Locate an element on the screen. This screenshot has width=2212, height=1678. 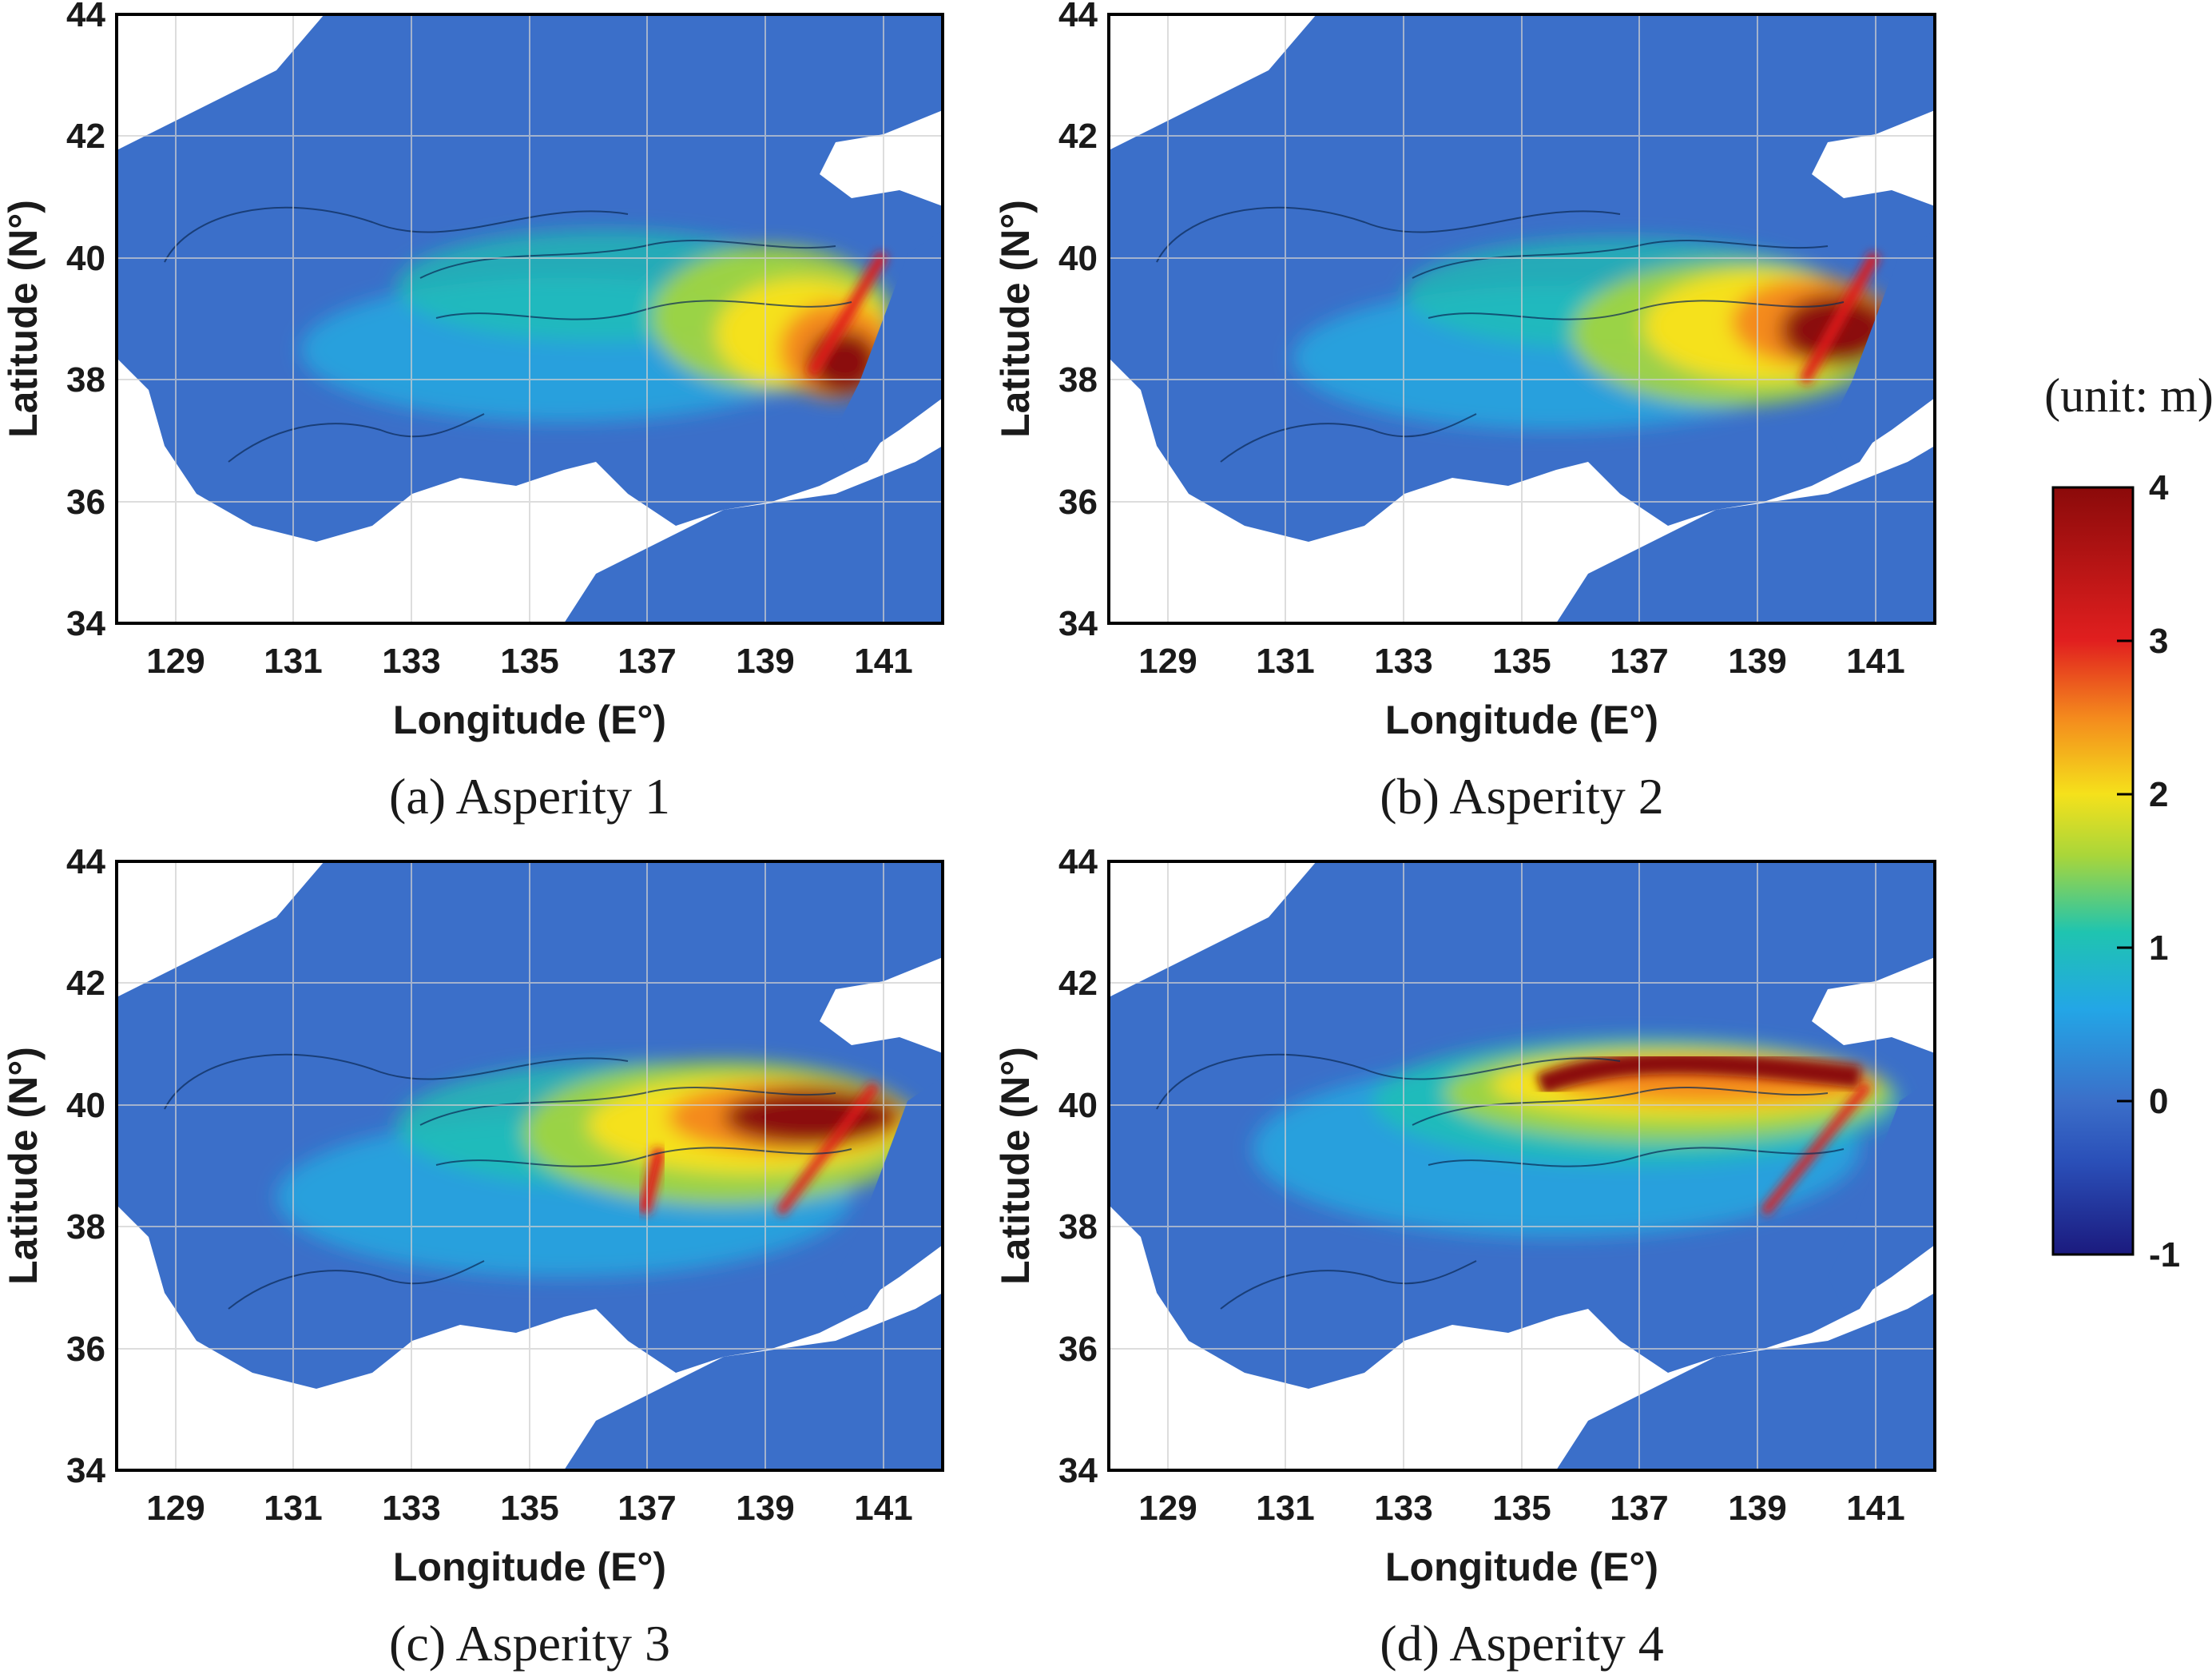
ytick-b-2: 38 is located at coordinates (1078, 380).